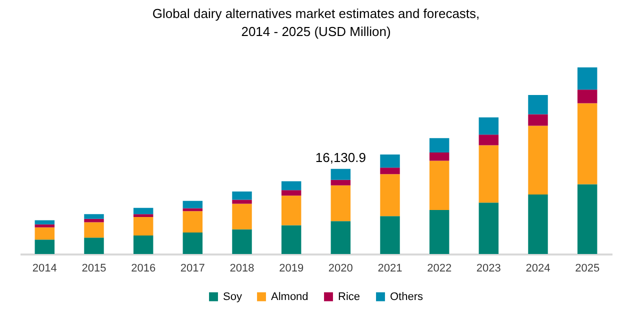 This screenshot has width=637, height=320. What do you see at coordinates (488, 268) in the screenshot?
I see `x-tick-label: 2023` at bounding box center [488, 268].